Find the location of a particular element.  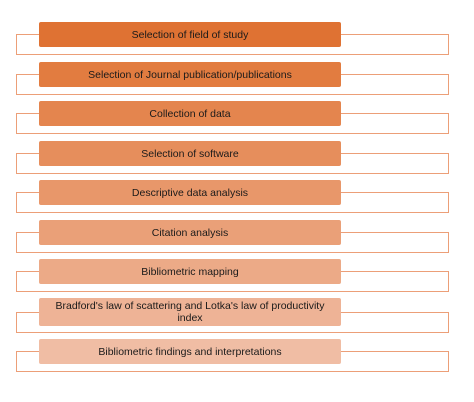

step-row-3: Collection of data is located at coordinates (237, 121).